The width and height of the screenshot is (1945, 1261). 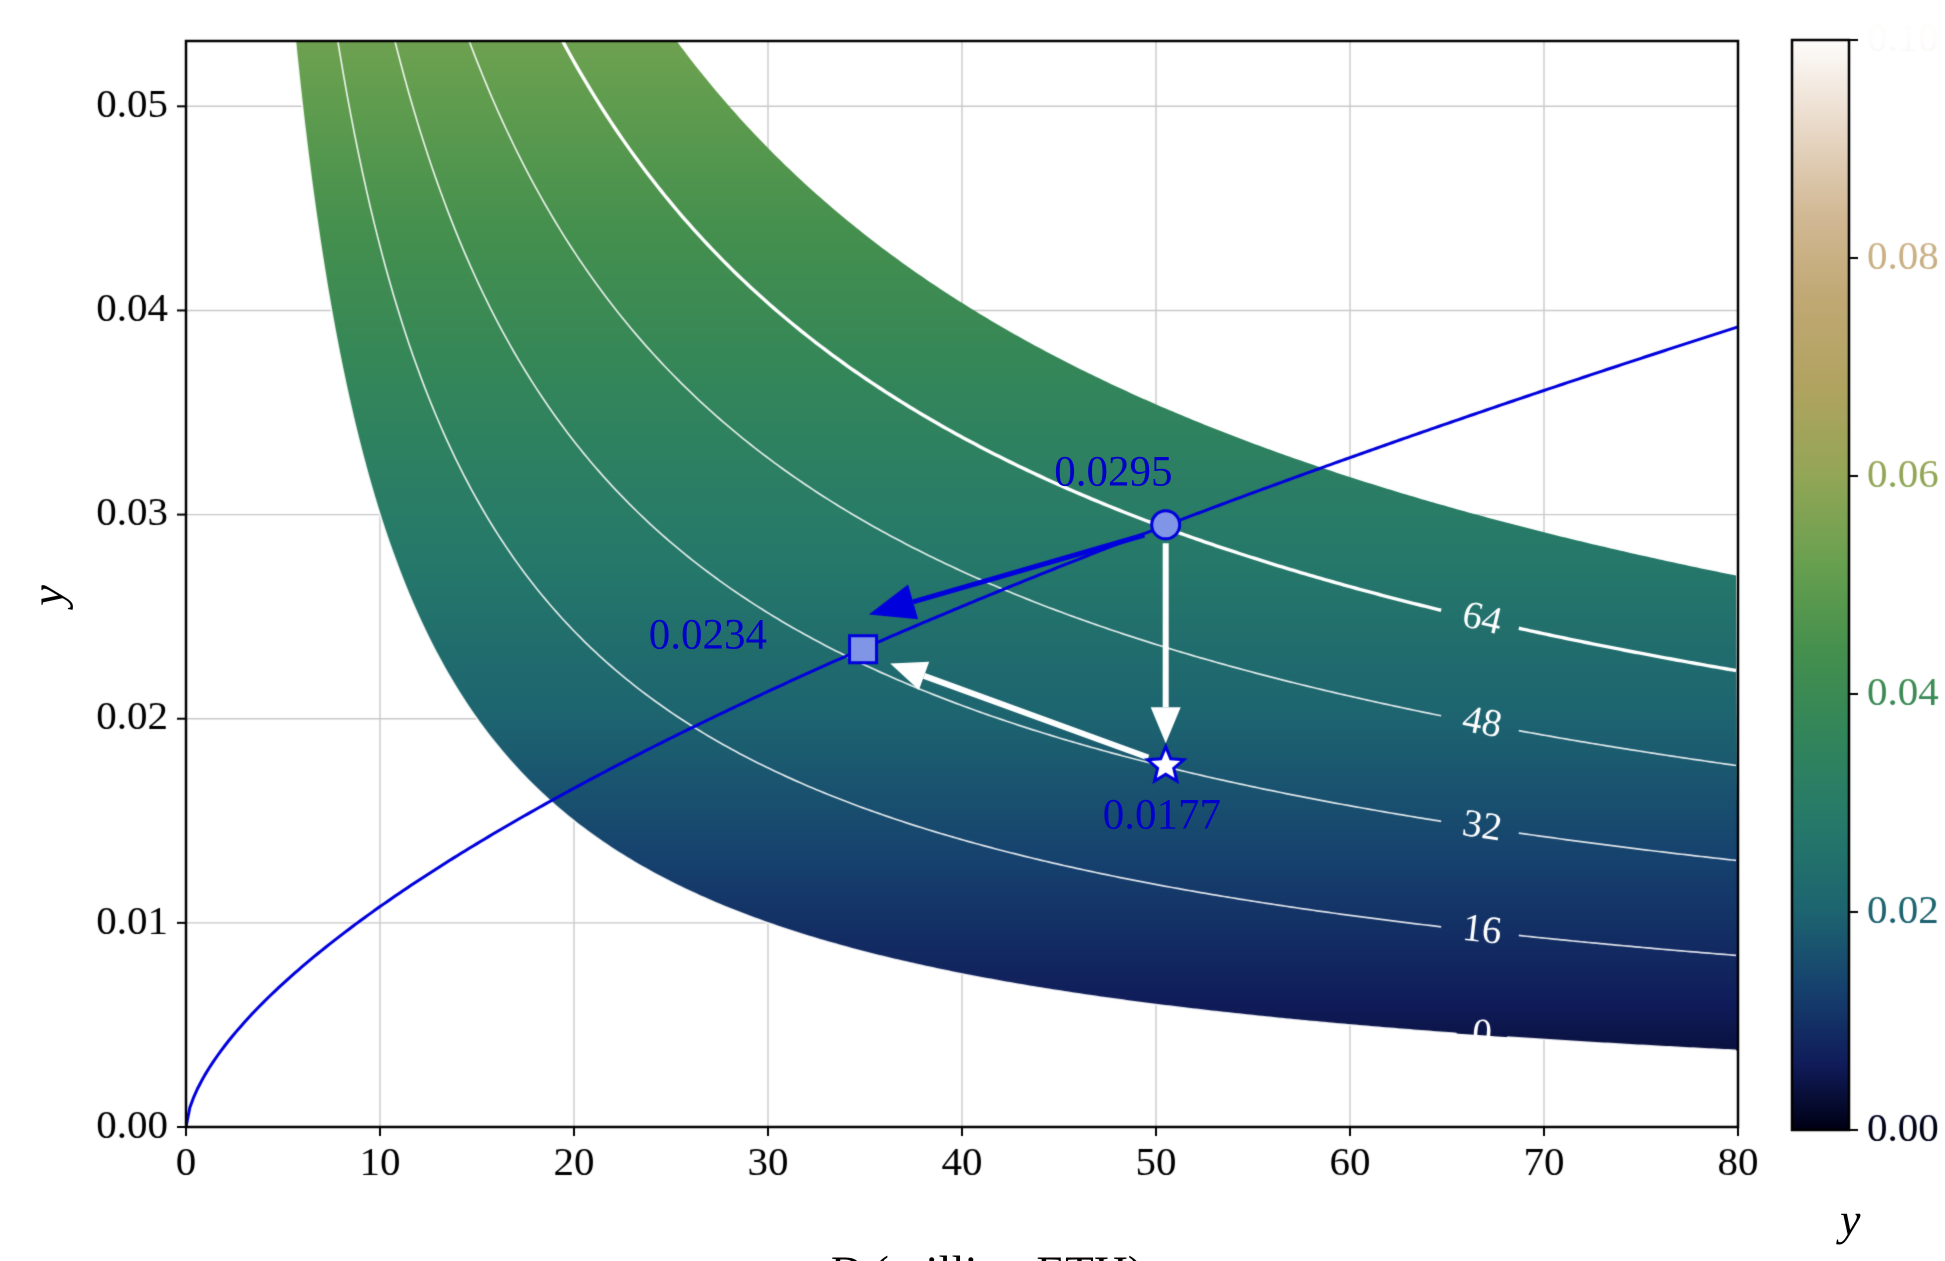 What do you see at coordinates (64, 619) in the screenshot?
I see `y-axis-title: y` at bounding box center [64, 619].